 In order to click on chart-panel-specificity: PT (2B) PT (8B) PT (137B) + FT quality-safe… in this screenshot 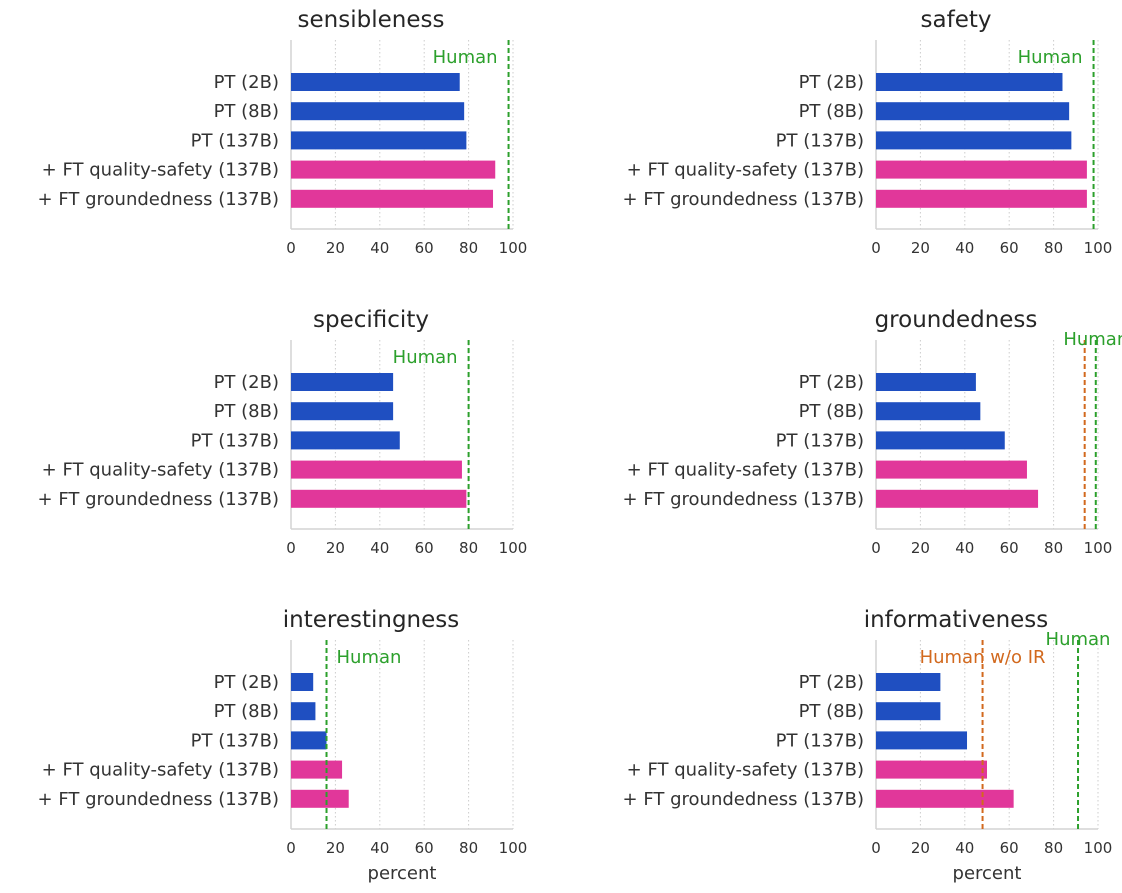, I will do `click(283, 432)`.